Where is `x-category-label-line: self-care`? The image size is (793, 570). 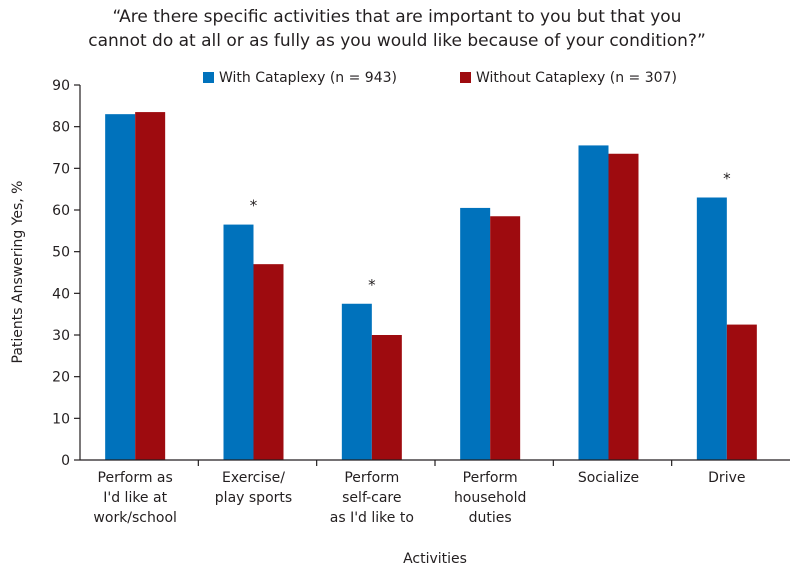
x-category-label-line: self-care is located at coordinates (371, 498).